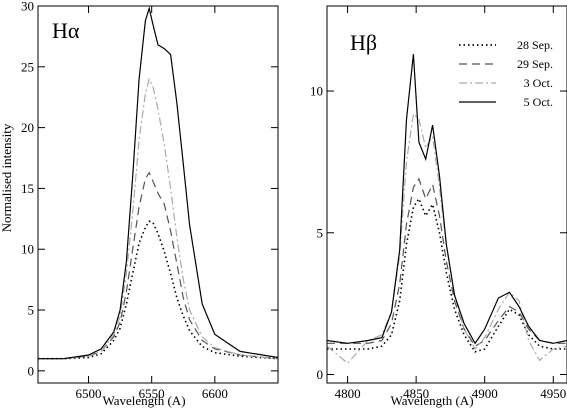 This screenshot has width=567, height=411. I want to click on hbeta-legend-label-2: 3 Oct., so click(538, 83).